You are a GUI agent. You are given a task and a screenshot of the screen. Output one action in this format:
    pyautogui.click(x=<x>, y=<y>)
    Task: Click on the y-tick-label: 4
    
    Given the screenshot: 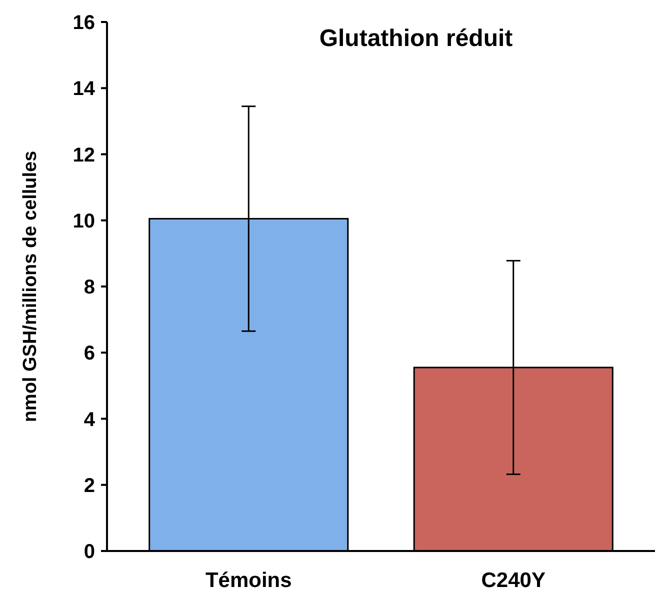 What is the action you would take?
    pyautogui.click(x=90, y=419)
    